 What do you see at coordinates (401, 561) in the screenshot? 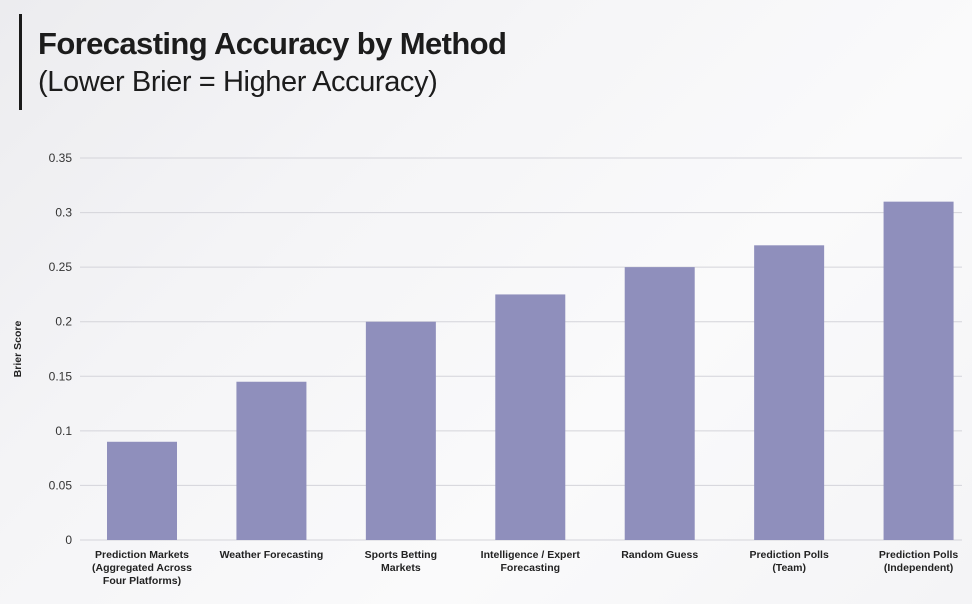
I see `x-category-label: Sports Betting Markets` at bounding box center [401, 561].